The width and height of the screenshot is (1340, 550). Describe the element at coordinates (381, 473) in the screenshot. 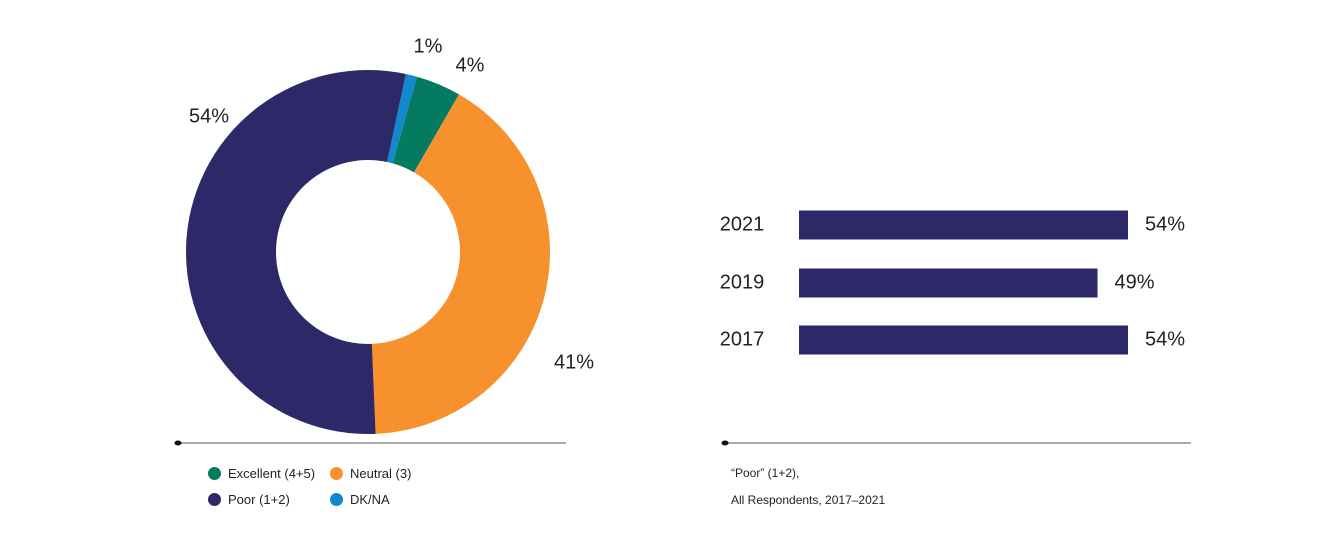

I see `legend-label-neutral: Neutral (3)` at that location.